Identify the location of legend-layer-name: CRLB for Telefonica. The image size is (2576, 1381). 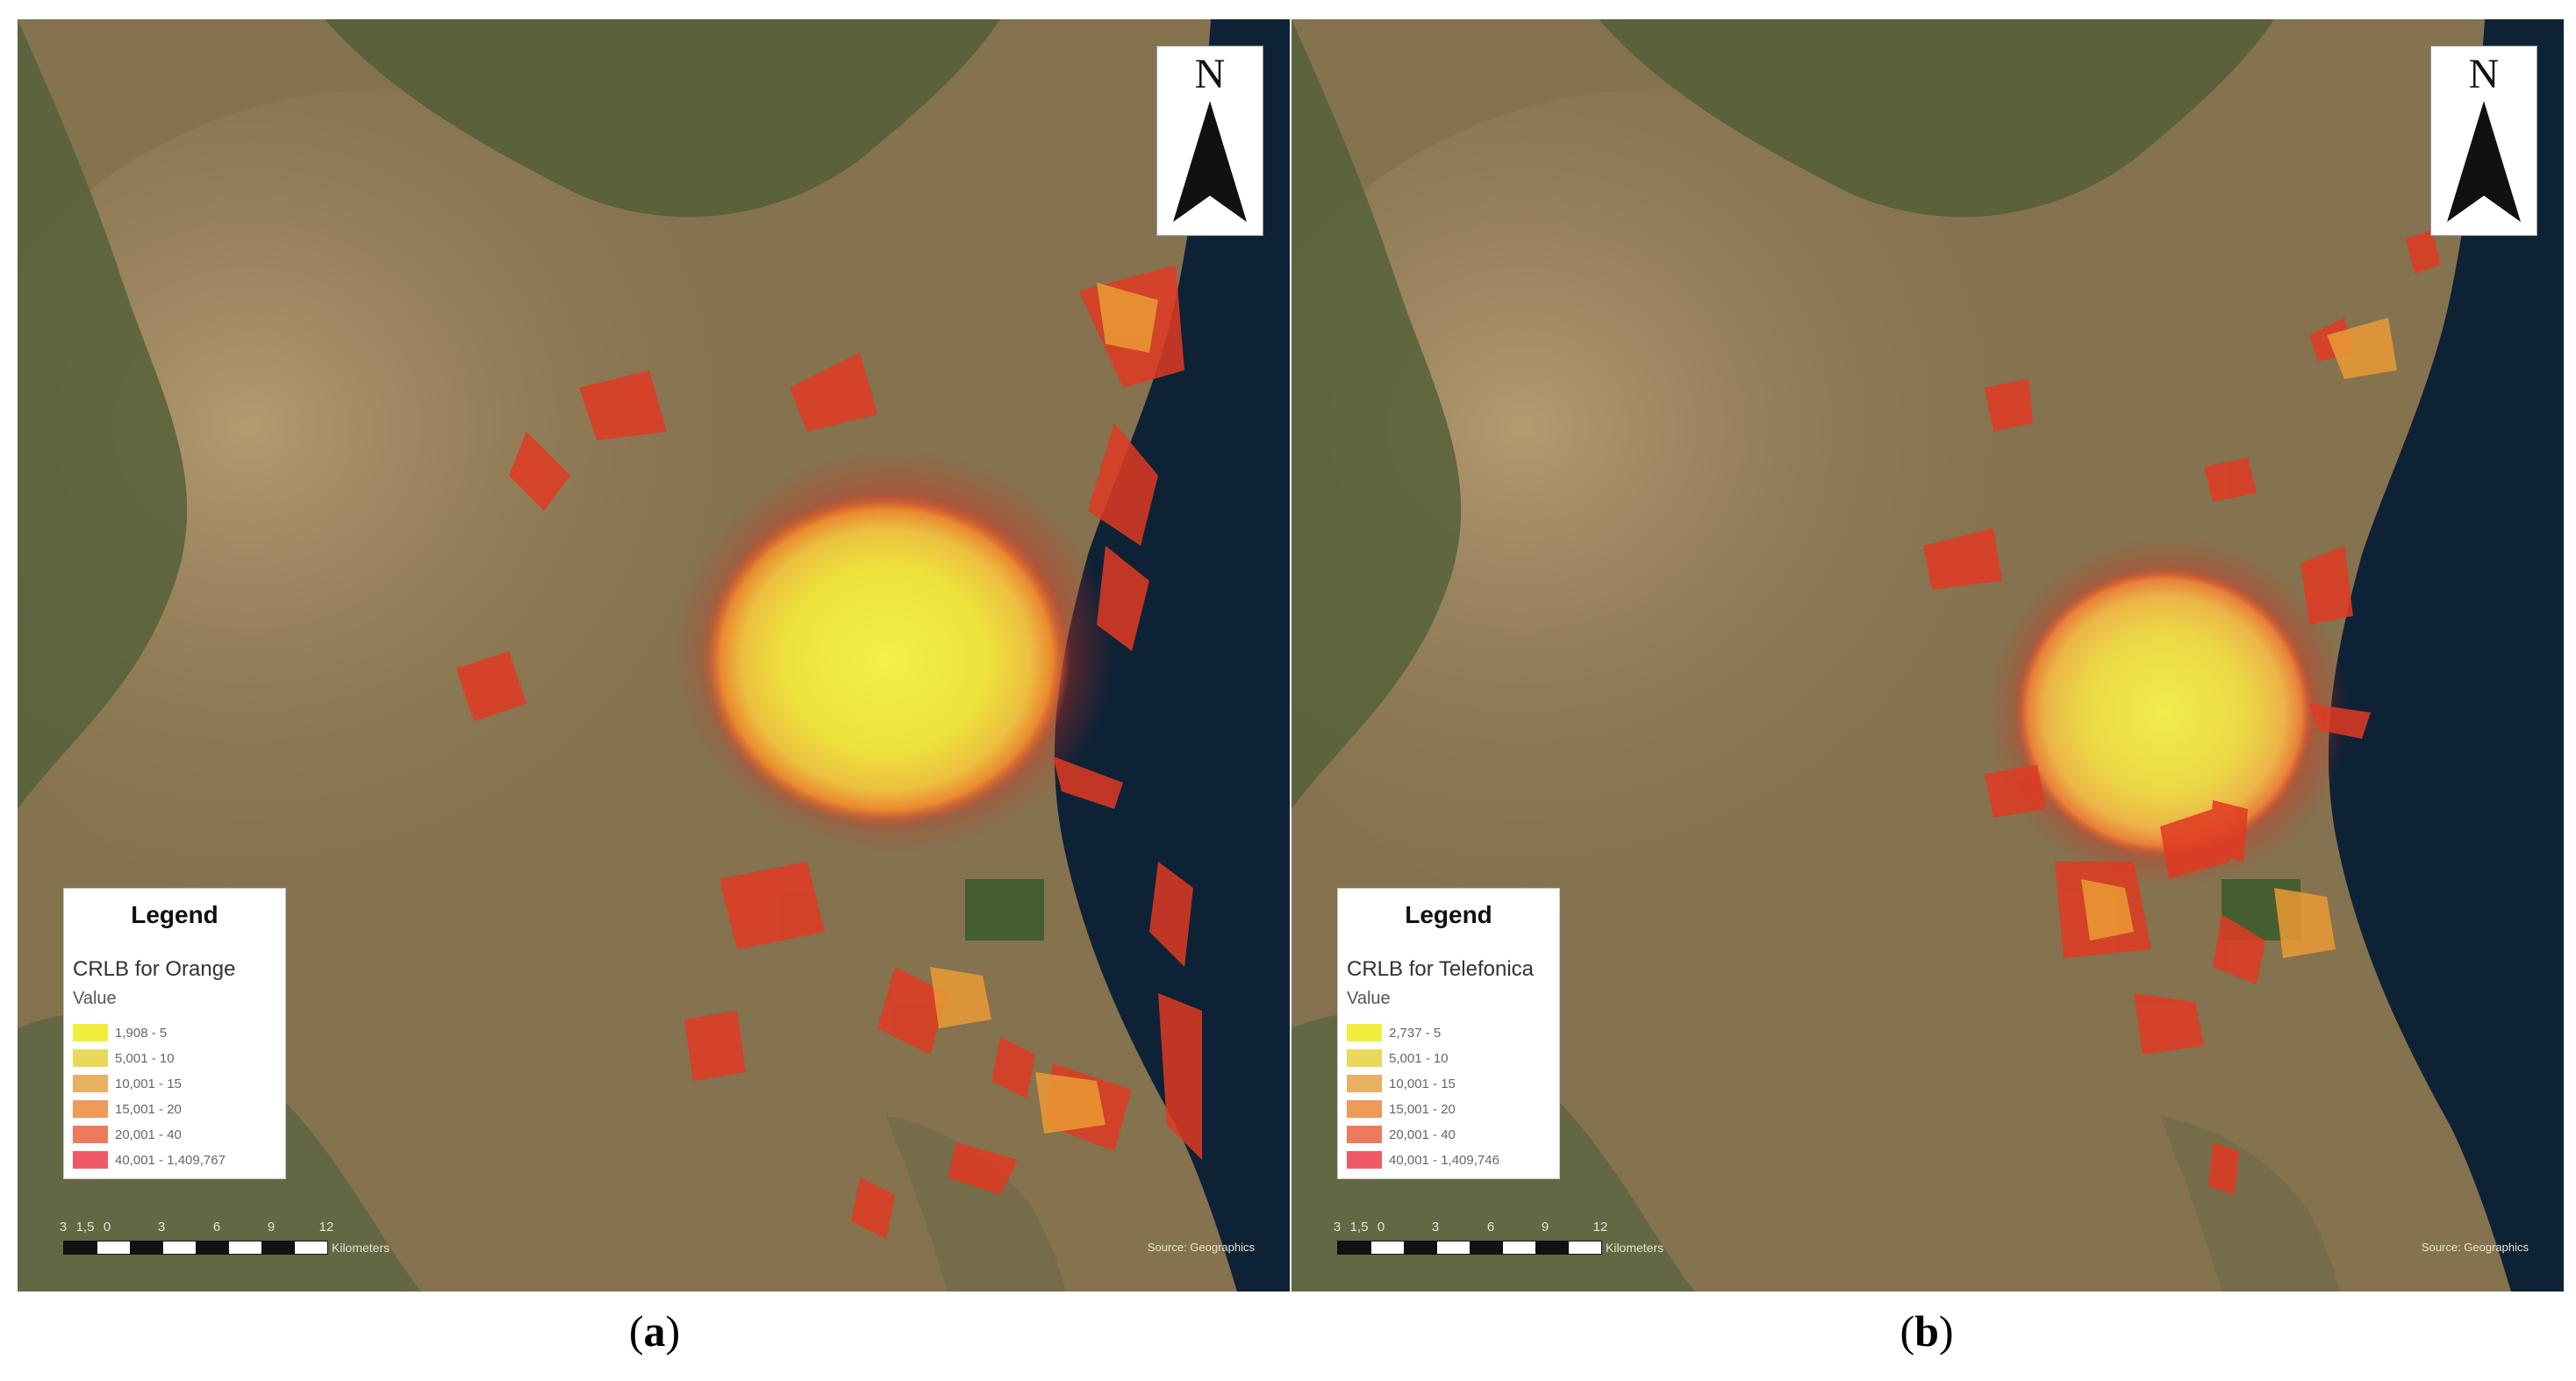
(1440, 969).